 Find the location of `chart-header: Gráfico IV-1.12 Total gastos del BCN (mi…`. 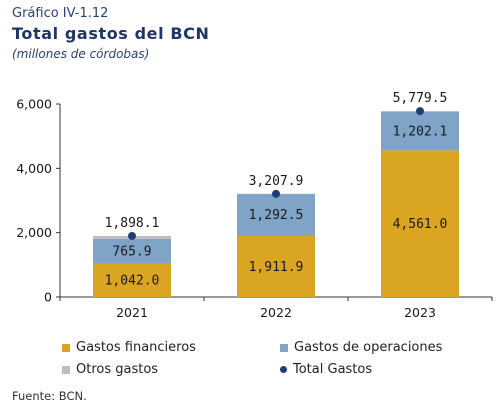

chart-header: Gráfico IV-1.12 Total gastos del BCN (mi… is located at coordinates (110, 33).